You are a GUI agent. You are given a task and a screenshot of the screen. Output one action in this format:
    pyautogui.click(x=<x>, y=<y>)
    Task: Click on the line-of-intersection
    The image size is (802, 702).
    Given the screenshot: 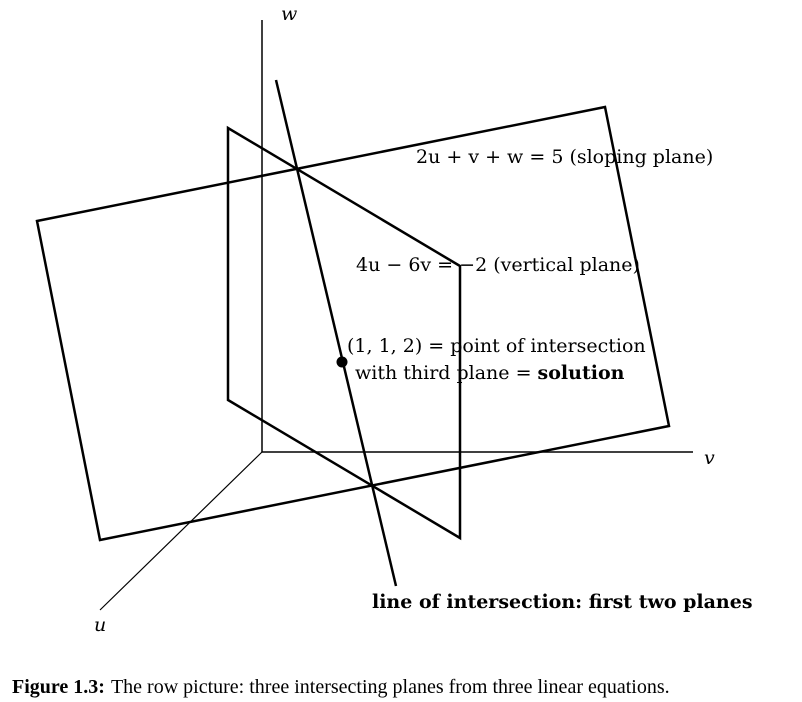 What is the action you would take?
    pyautogui.click(x=336, y=333)
    